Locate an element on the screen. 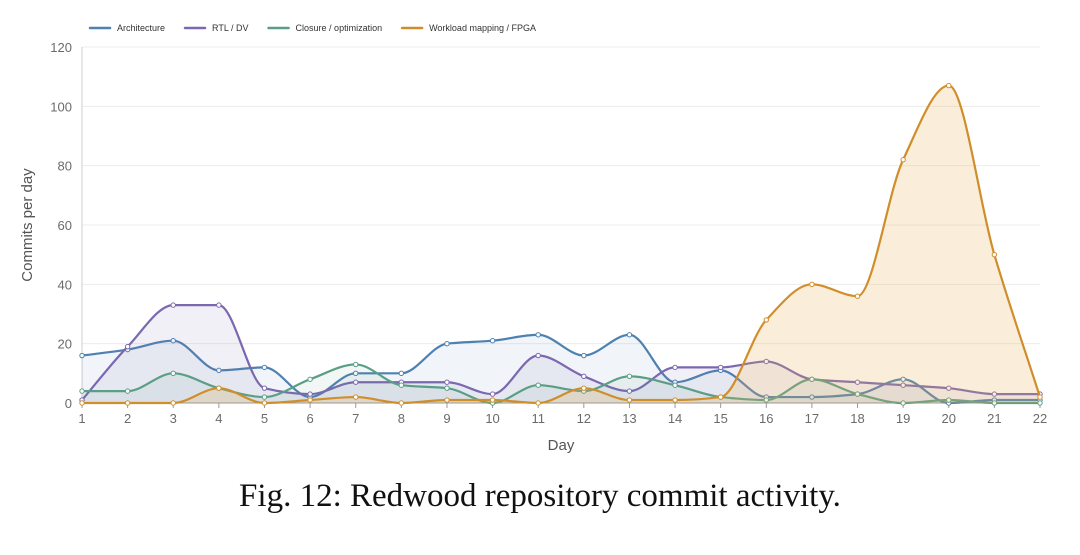 The height and width of the screenshot is (555, 1080). legend-label: Workload mapping / FPGA is located at coordinates (482, 28).